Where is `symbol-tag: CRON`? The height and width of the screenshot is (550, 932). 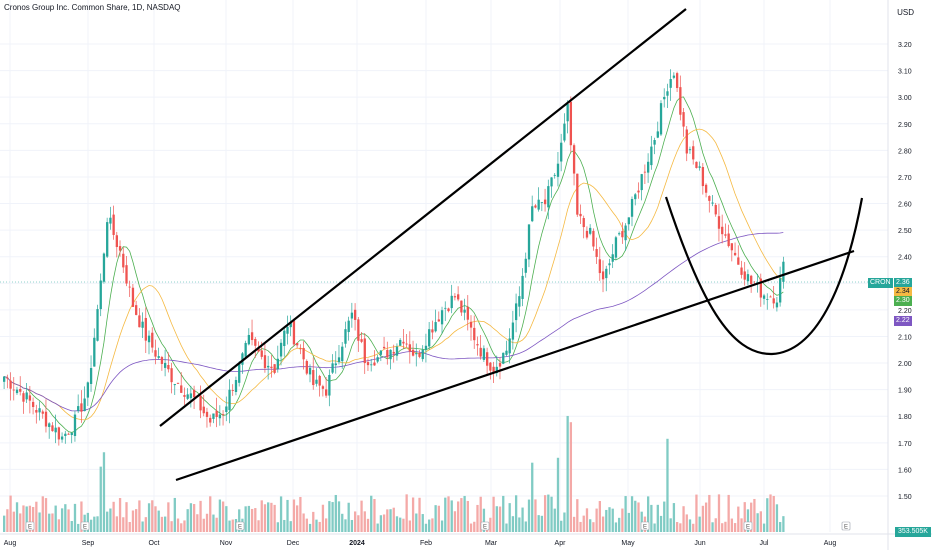
symbol-tag: CRON is located at coordinates (880, 283).